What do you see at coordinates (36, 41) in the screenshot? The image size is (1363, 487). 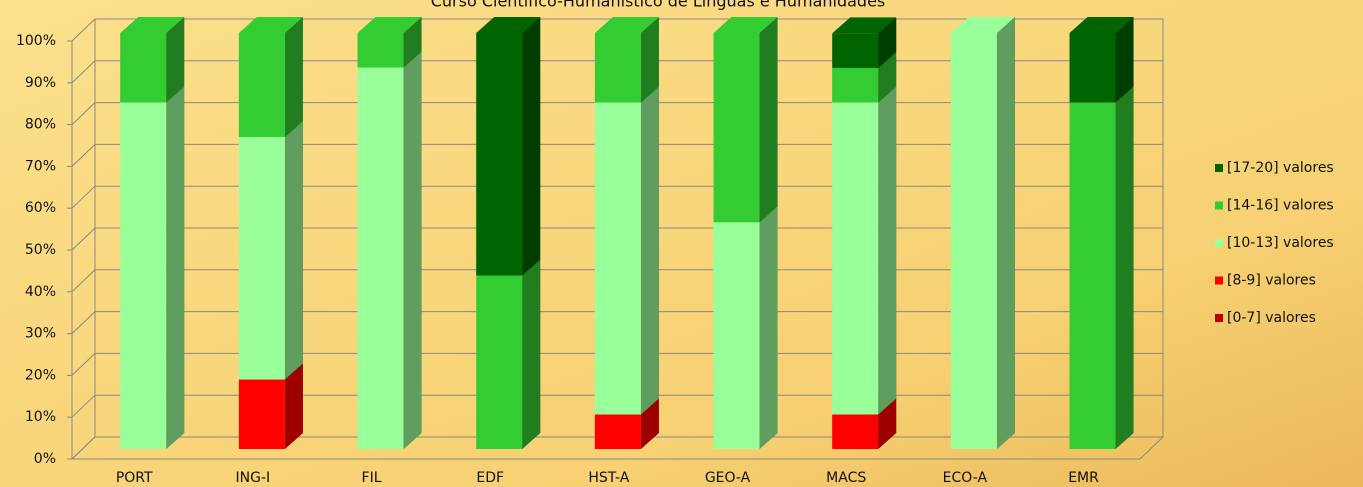 I see `y-tick-label: 100%` at bounding box center [36, 41].